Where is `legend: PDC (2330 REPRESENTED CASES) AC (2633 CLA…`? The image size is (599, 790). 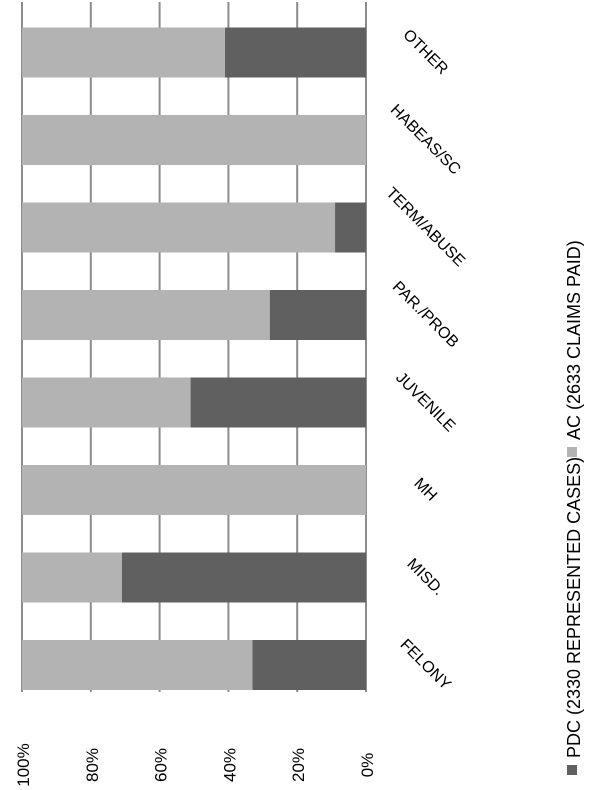 legend: PDC (2330 REPRESENTED CASES) AC (2633 CLA… is located at coordinates (574, 507).